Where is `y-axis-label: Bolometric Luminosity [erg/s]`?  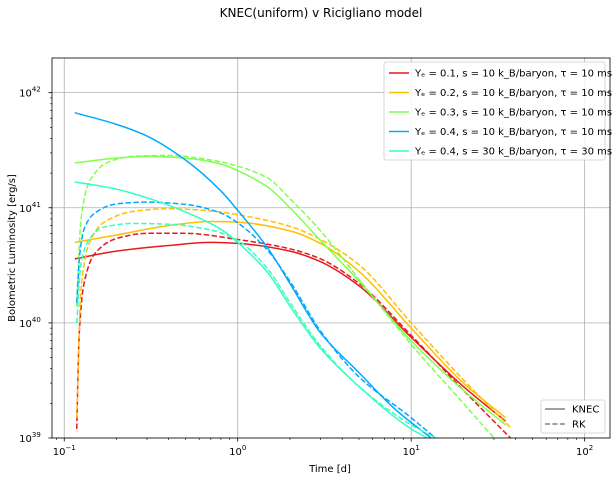 y-axis-label: Bolometric Luminosity [erg/s] is located at coordinates (12, 248).